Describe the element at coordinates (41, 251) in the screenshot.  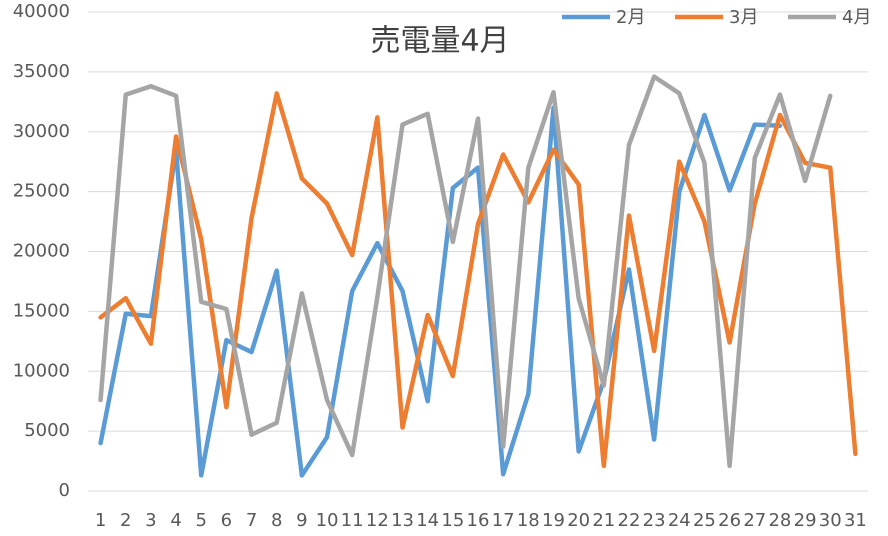
I see `y-tick-label: 20000` at that location.